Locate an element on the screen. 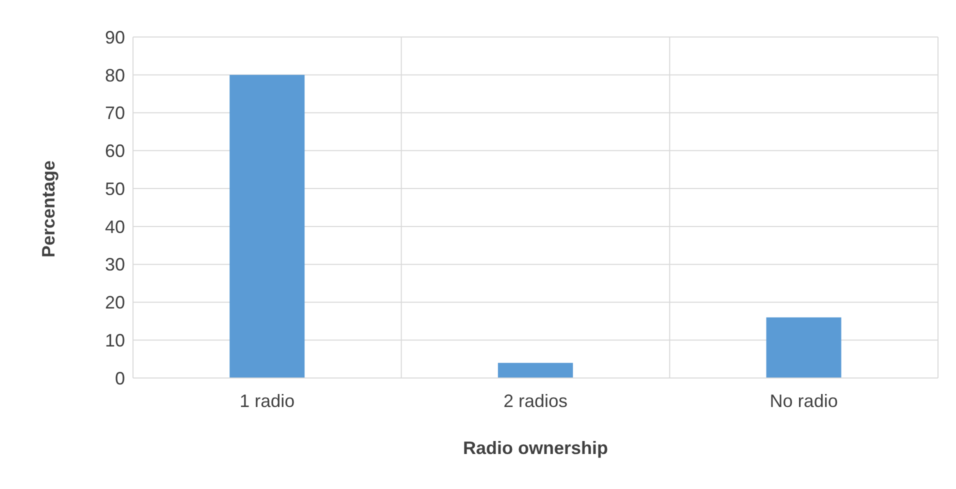 The height and width of the screenshot is (489, 956). y-tick-label: 30 is located at coordinates (114, 264).